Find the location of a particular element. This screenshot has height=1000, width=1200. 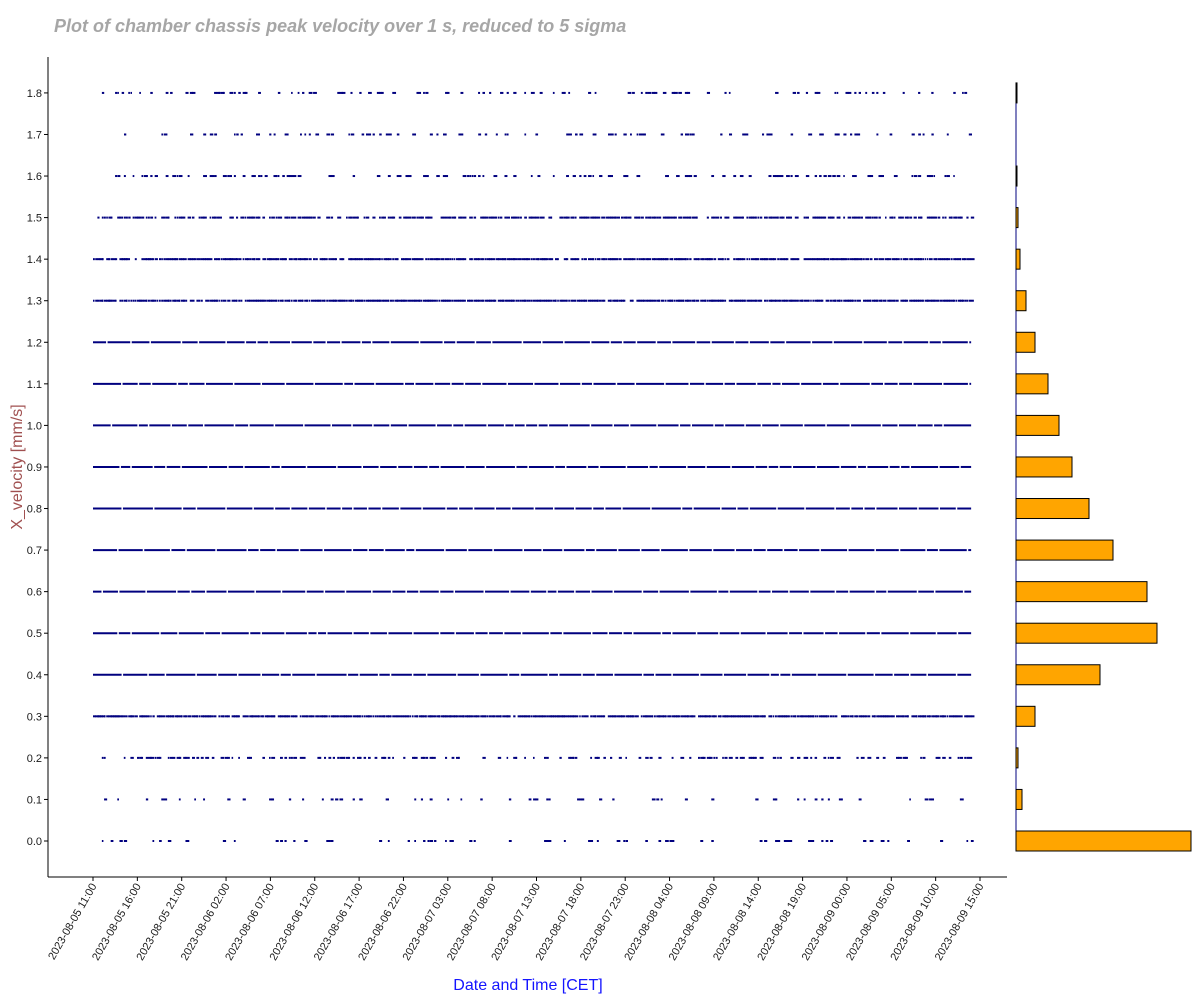

x-tick-label: 2023-08-09 10:00 is located at coordinates (915, 922).